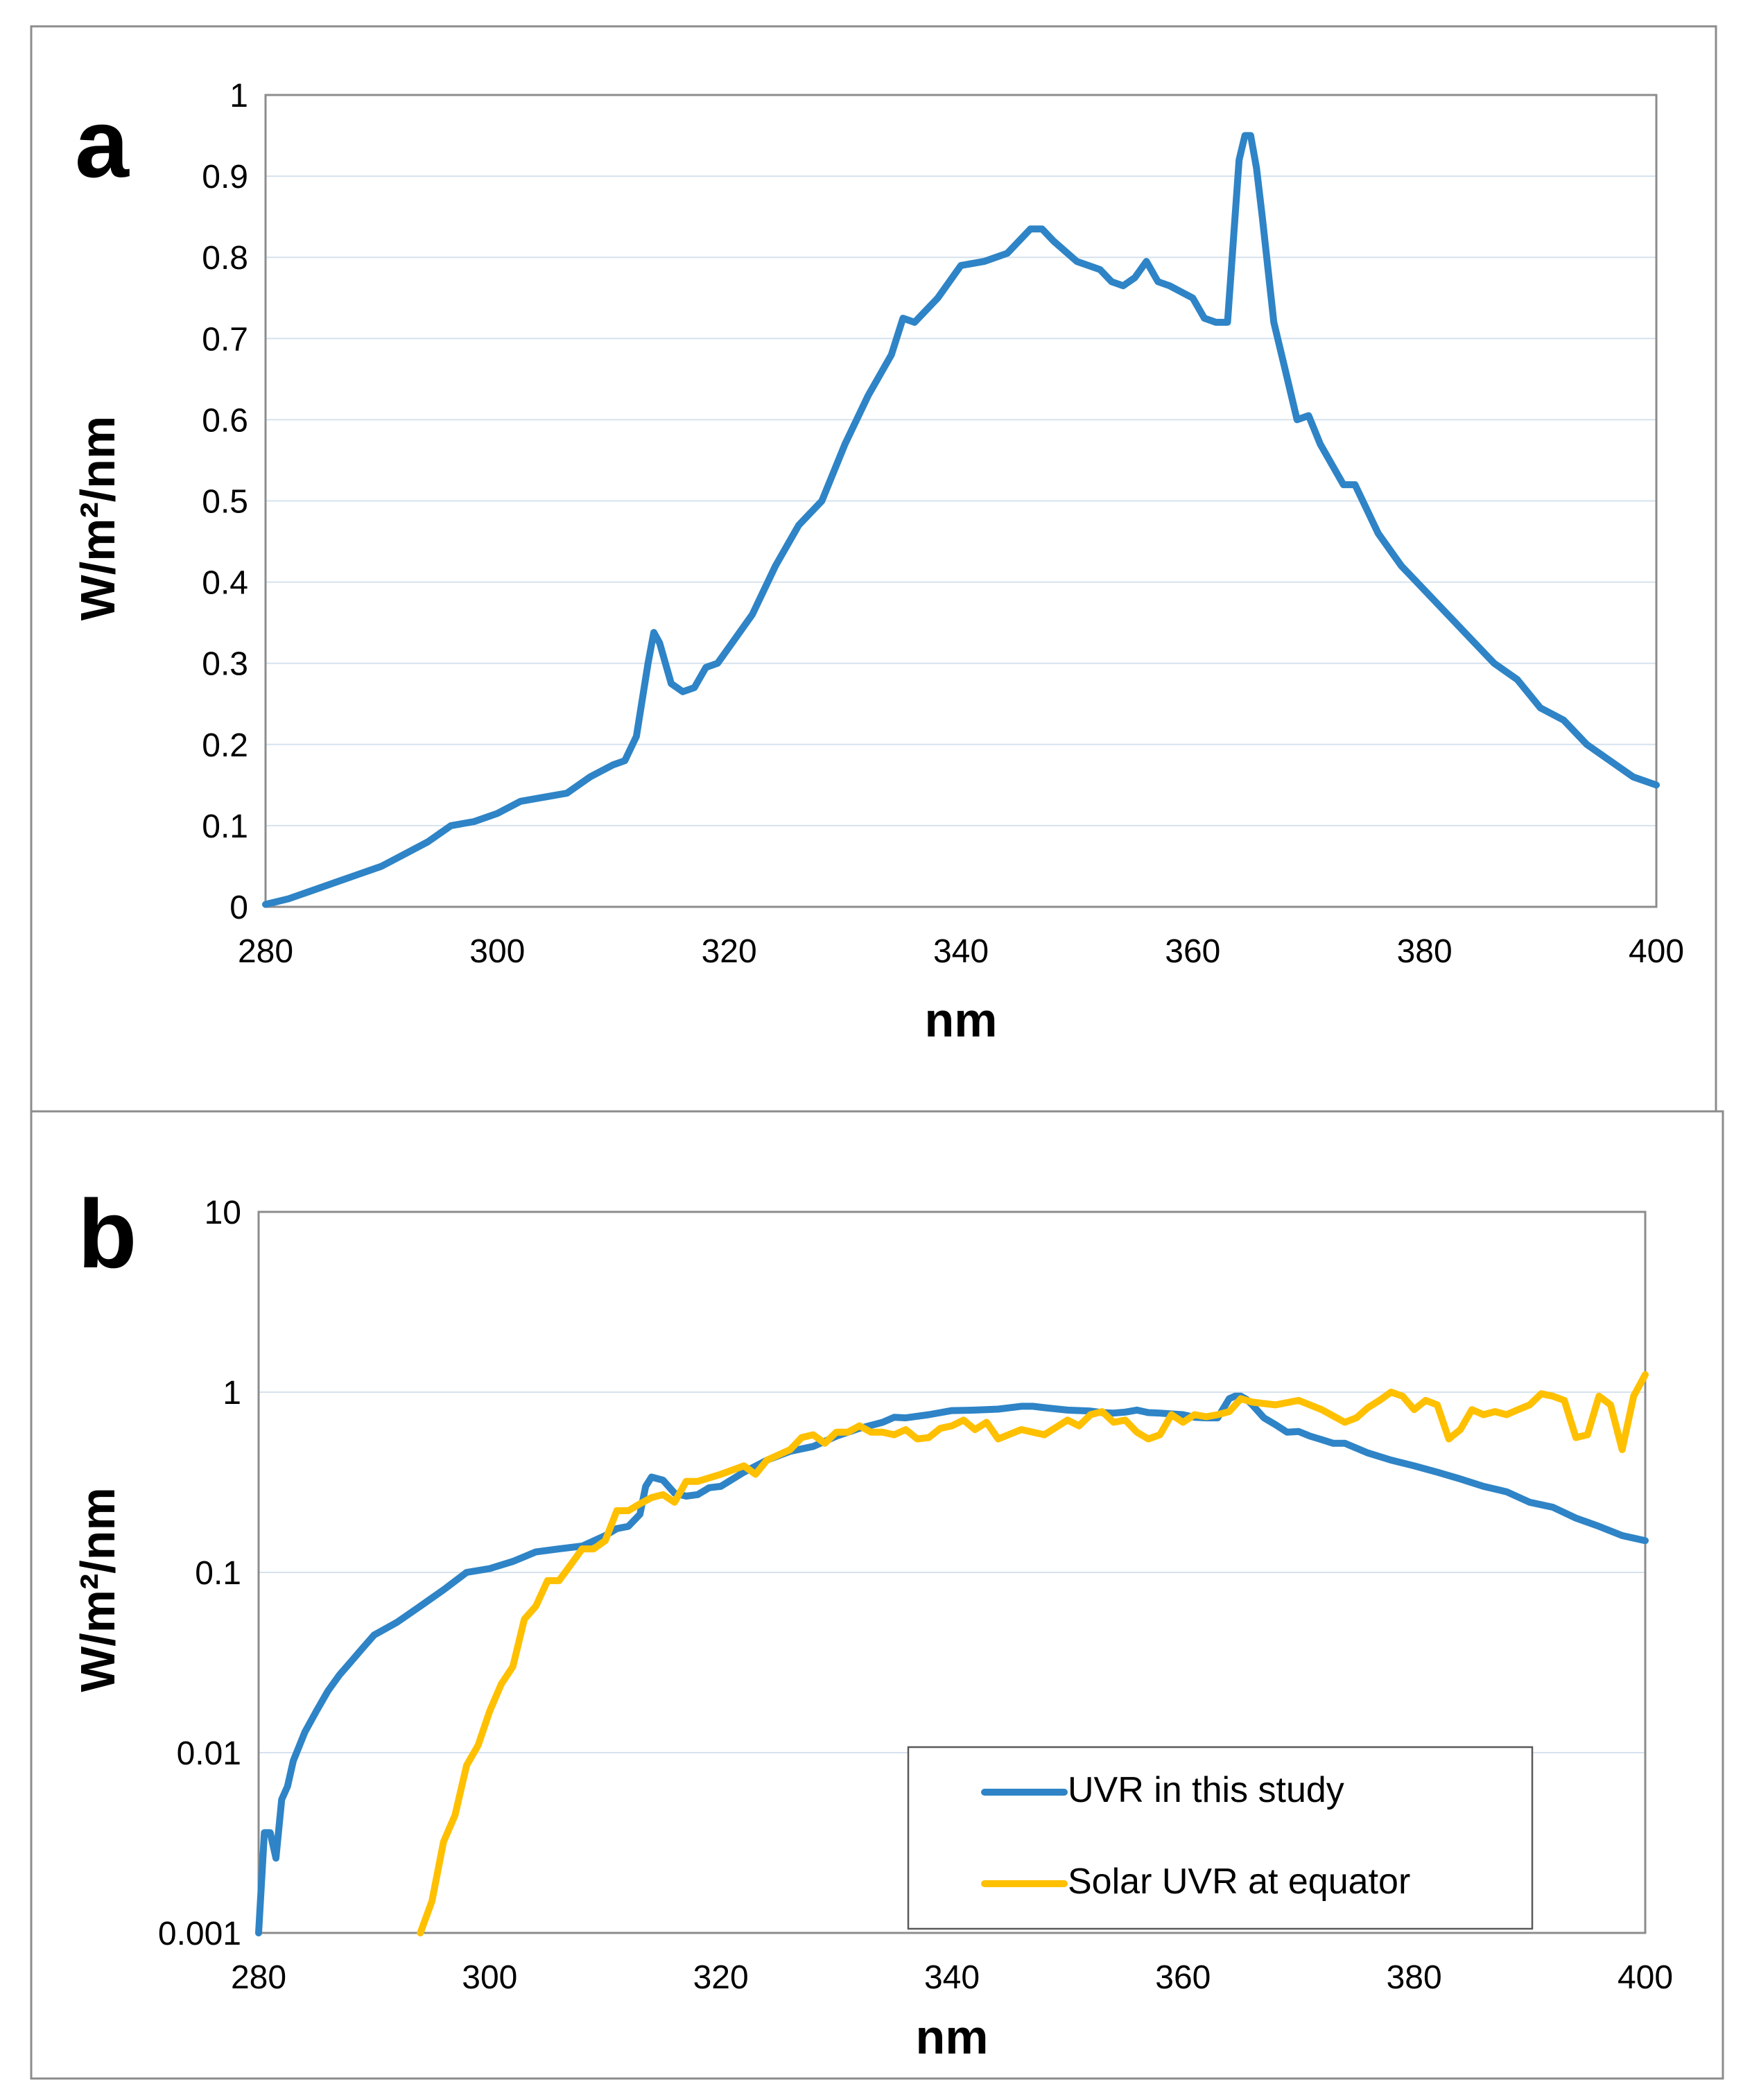 This screenshot has height=2100, width=1743. What do you see at coordinates (225, 258) in the screenshot?
I see `y-tick-label: 0.8` at bounding box center [225, 258].